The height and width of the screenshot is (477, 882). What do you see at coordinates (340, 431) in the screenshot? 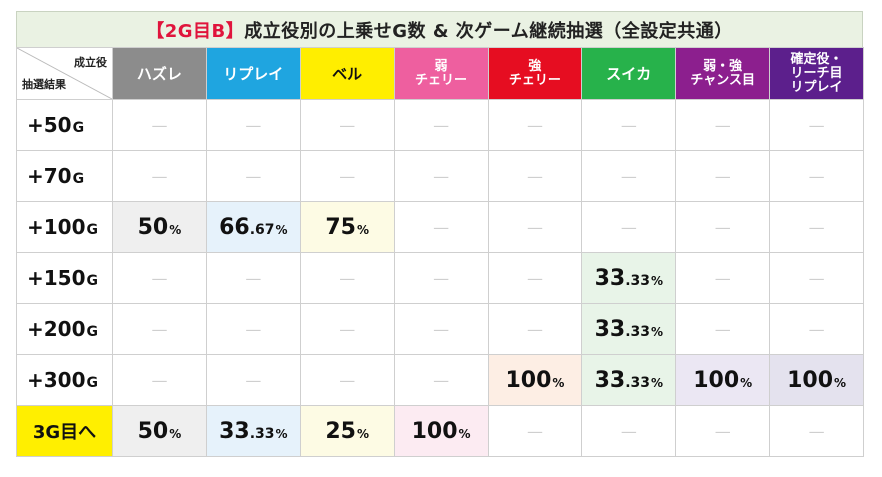
I see `value-integer: 25` at bounding box center [340, 431].